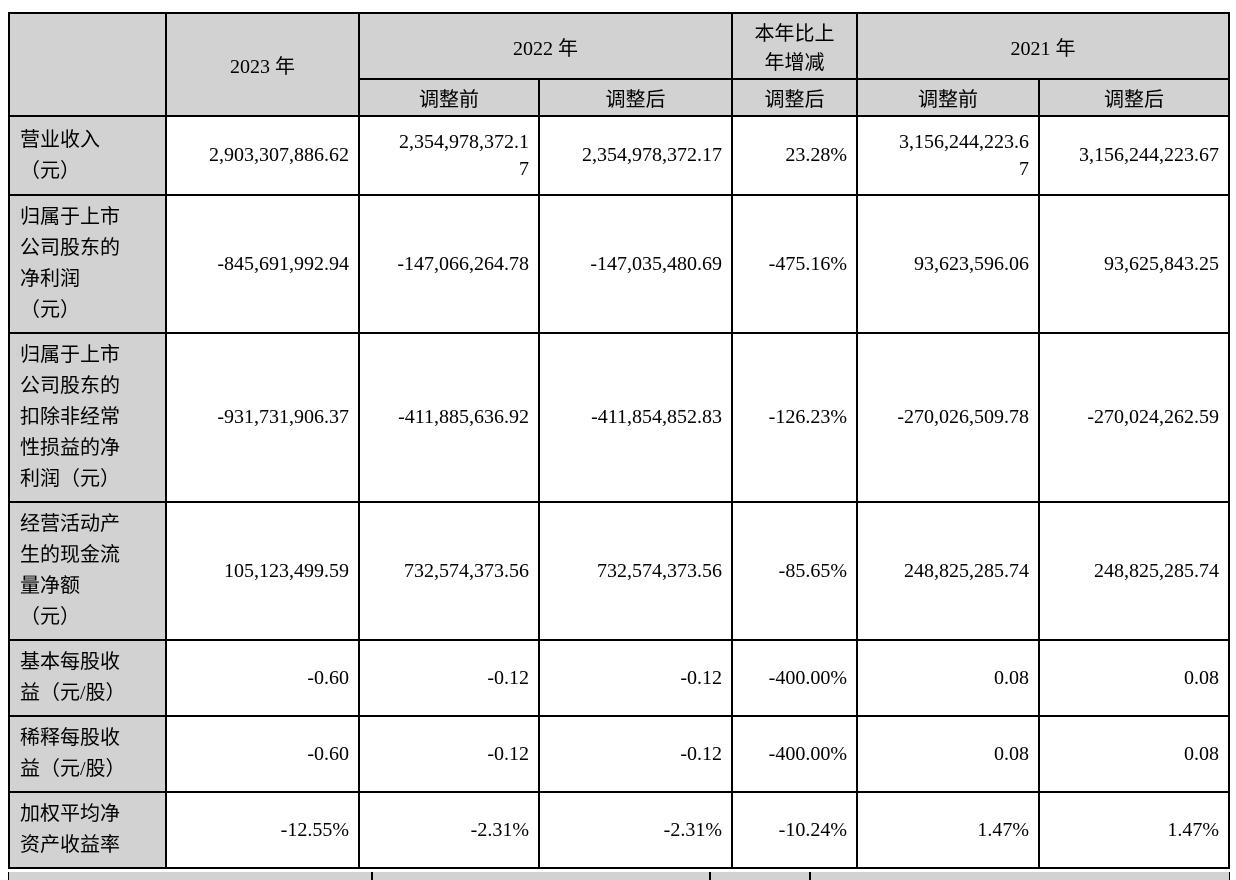  Describe the element at coordinates (948, 417) in the screenshot. I see `cell-2021-pre: -270,026,509.78` at that location.